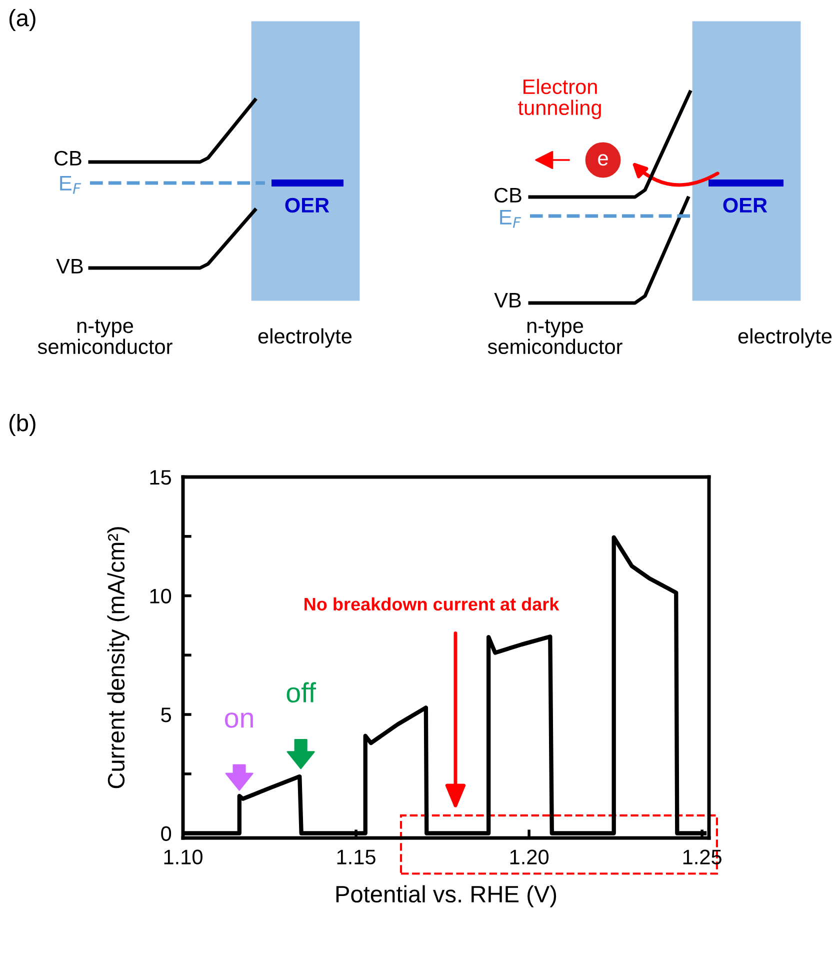 The width and height of the screenshot is (840, 953). What do you see at coordinates (356, 857) in the screenshot?
I see `x-tick-label: 1.15` at bounding box center [356, 857].